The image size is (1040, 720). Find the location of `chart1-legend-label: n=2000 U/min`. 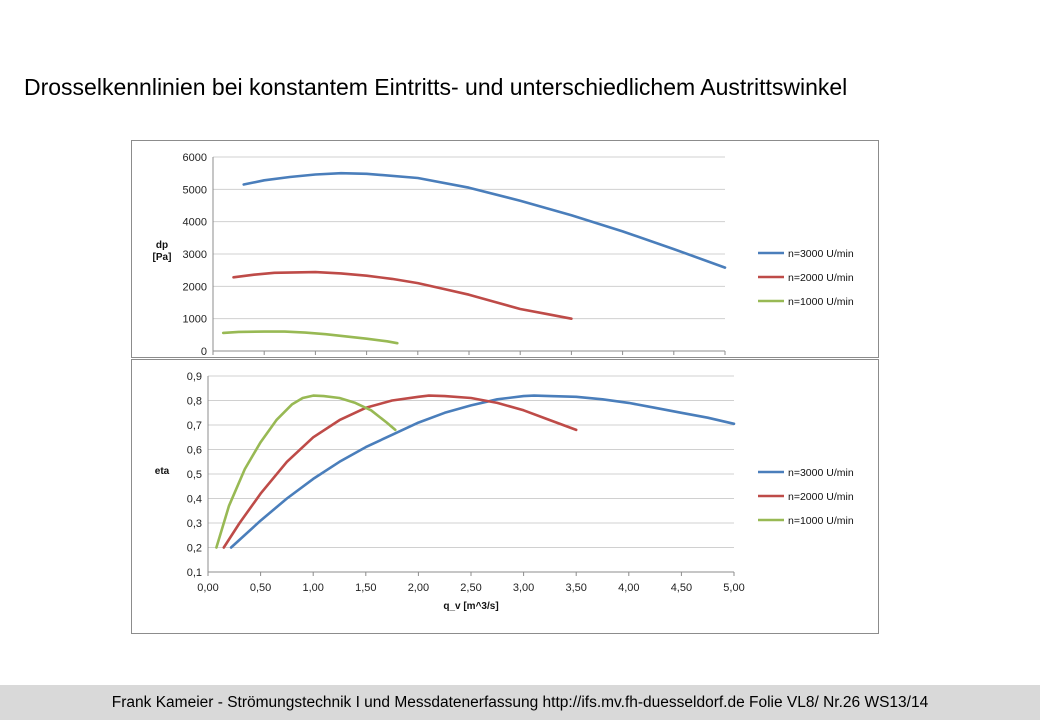

chart1-legend-label: n=2000 U/min is located at coordinates (821, 278).